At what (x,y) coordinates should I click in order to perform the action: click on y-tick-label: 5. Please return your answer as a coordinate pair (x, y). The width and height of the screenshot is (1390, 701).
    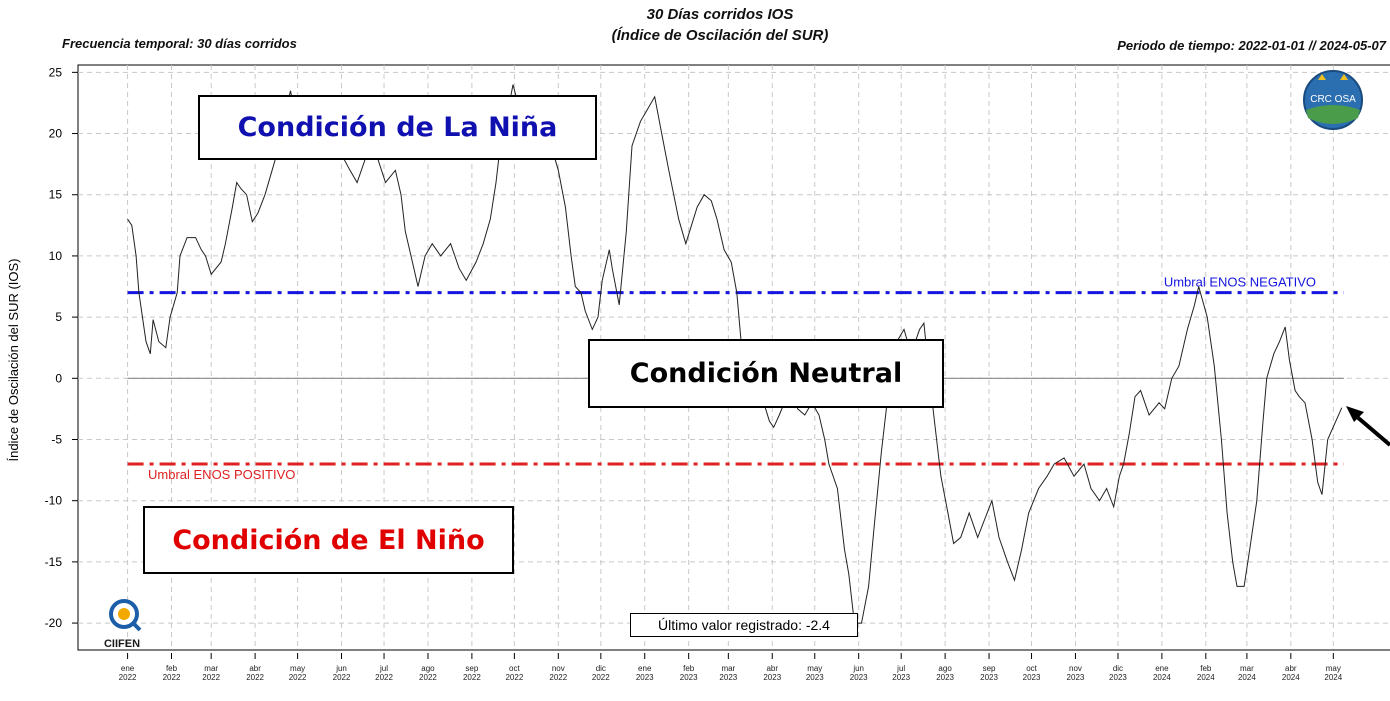
    Looking at the image, I should click on (58, 317).